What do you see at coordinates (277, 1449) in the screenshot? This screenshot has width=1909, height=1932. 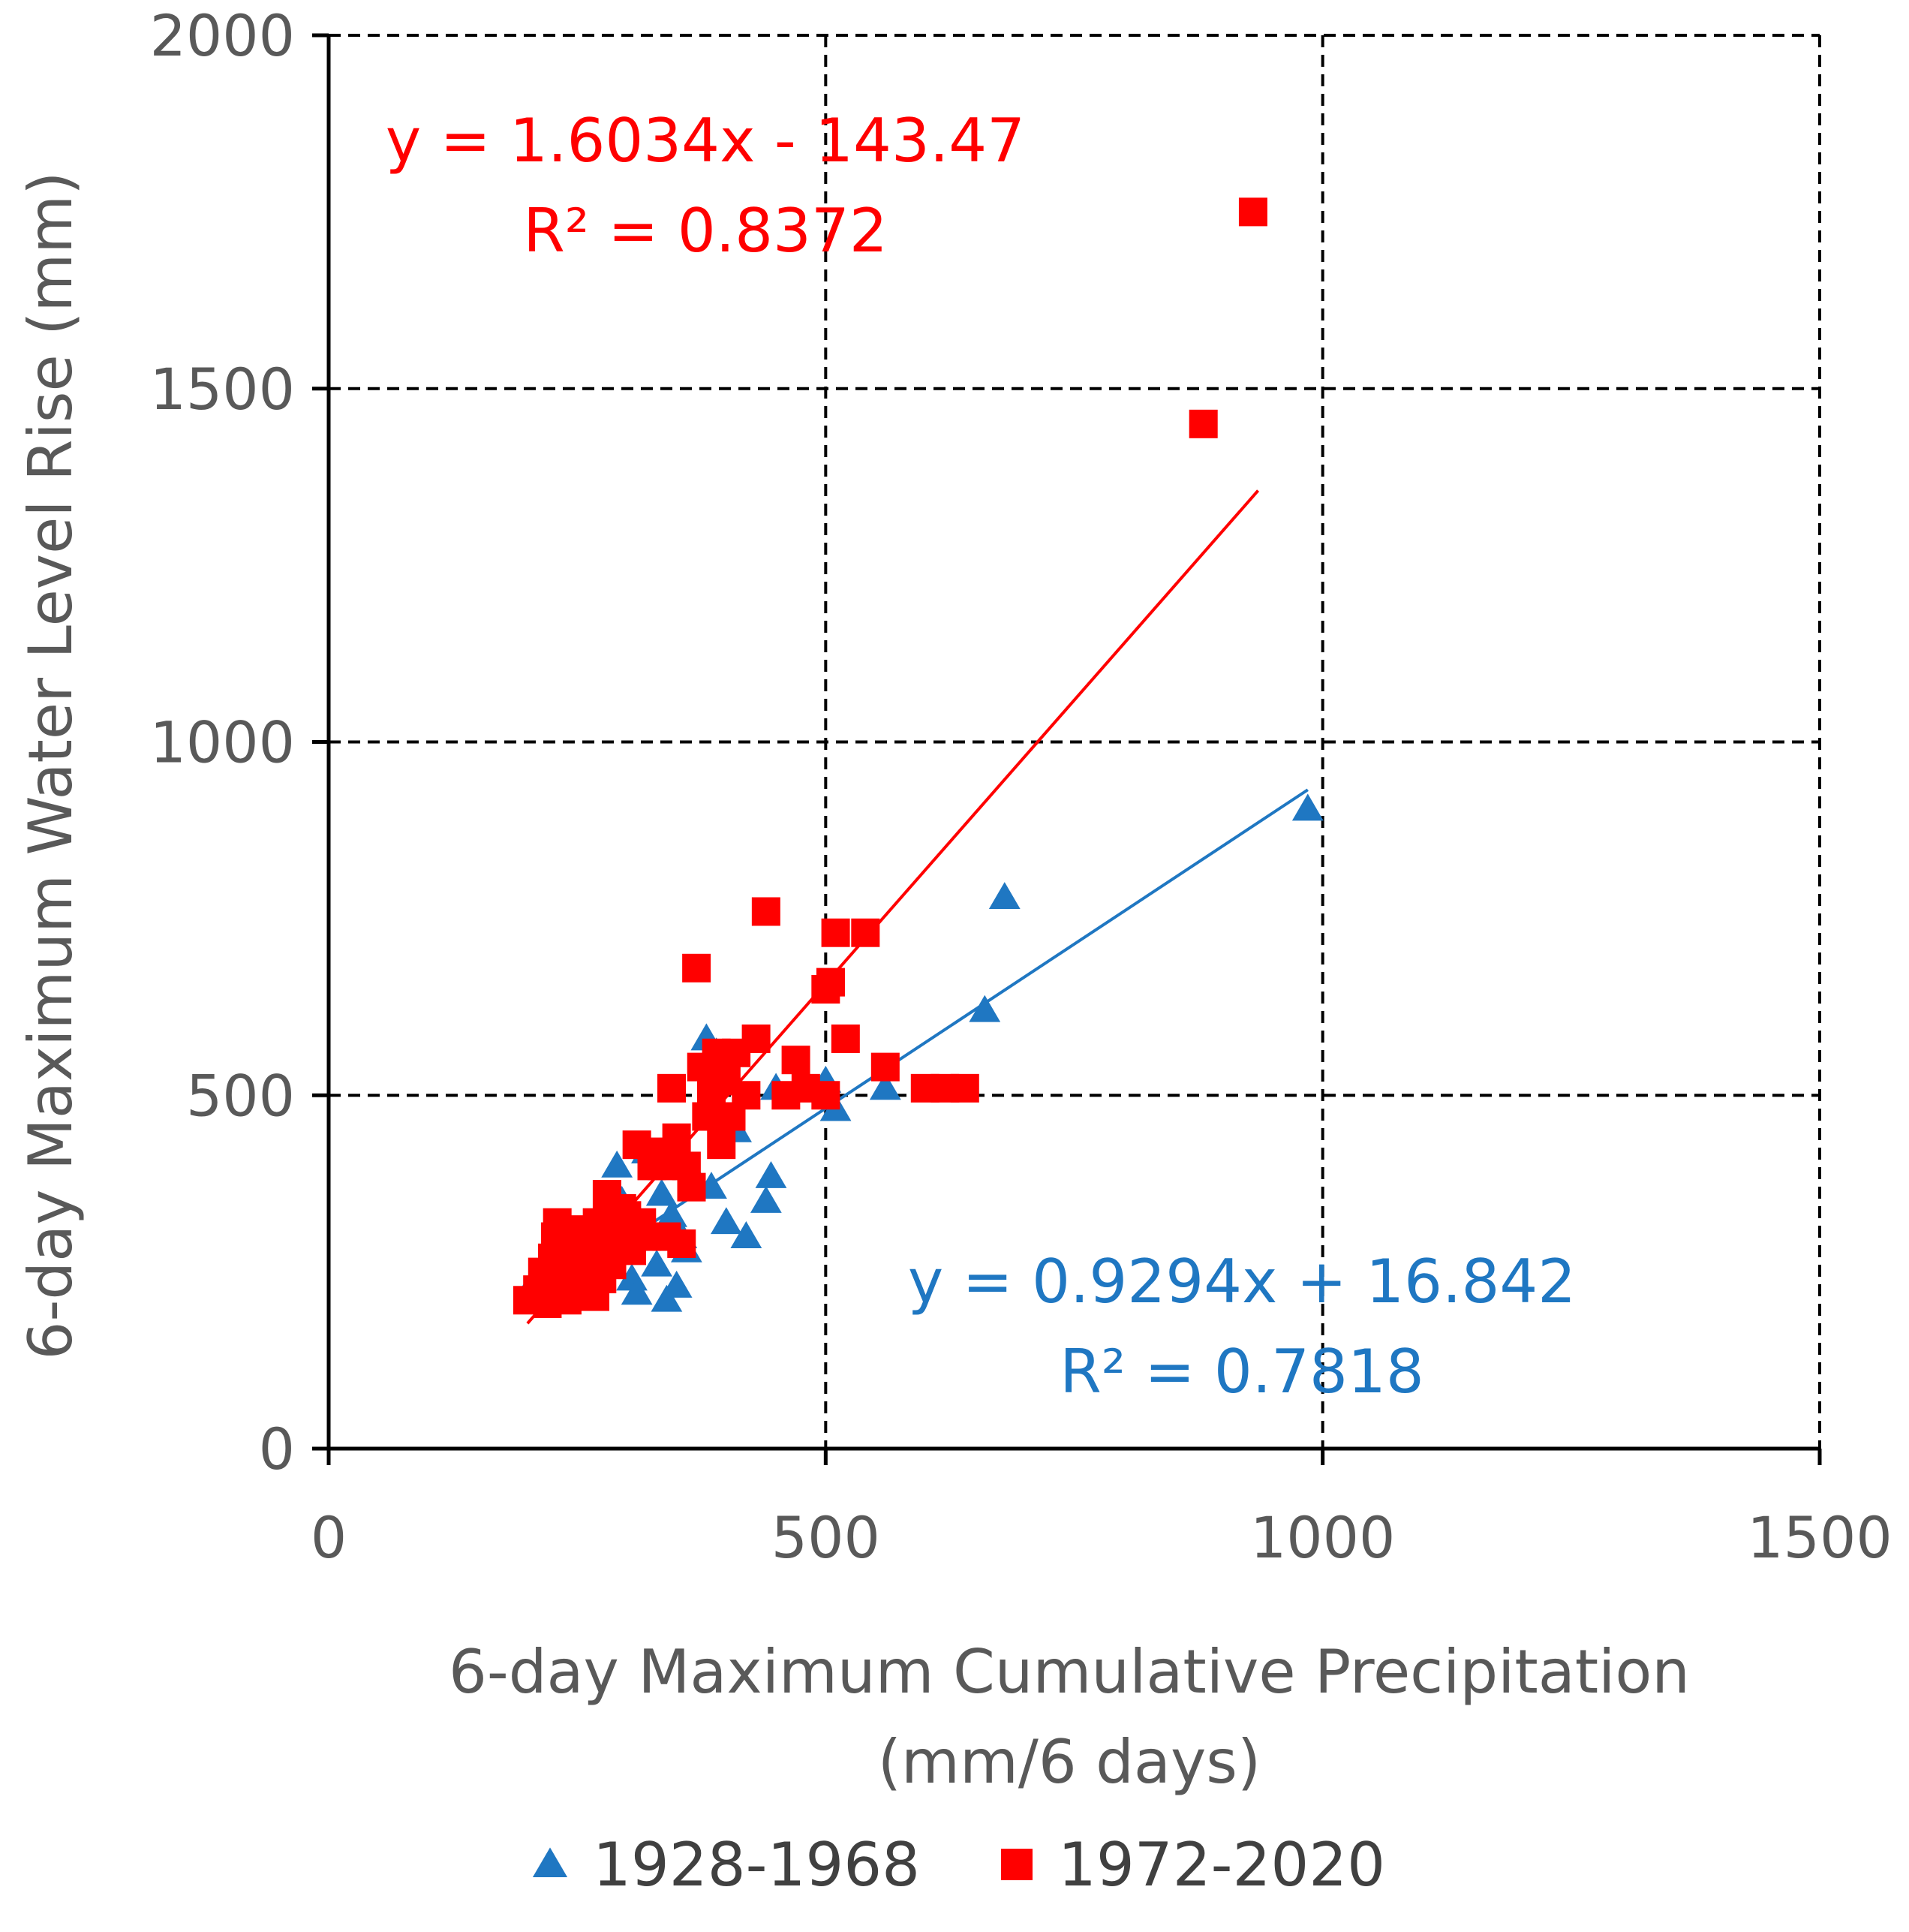 I see `y-tick-label: 0` at bounding box center [277, 1449].